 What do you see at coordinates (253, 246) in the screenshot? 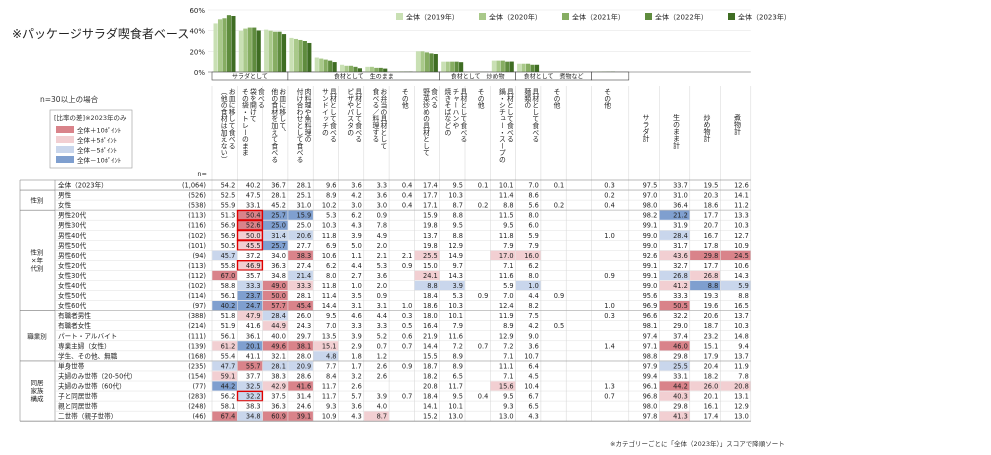
I see `cell-value: 45.5` at bounding box center [253, 246].